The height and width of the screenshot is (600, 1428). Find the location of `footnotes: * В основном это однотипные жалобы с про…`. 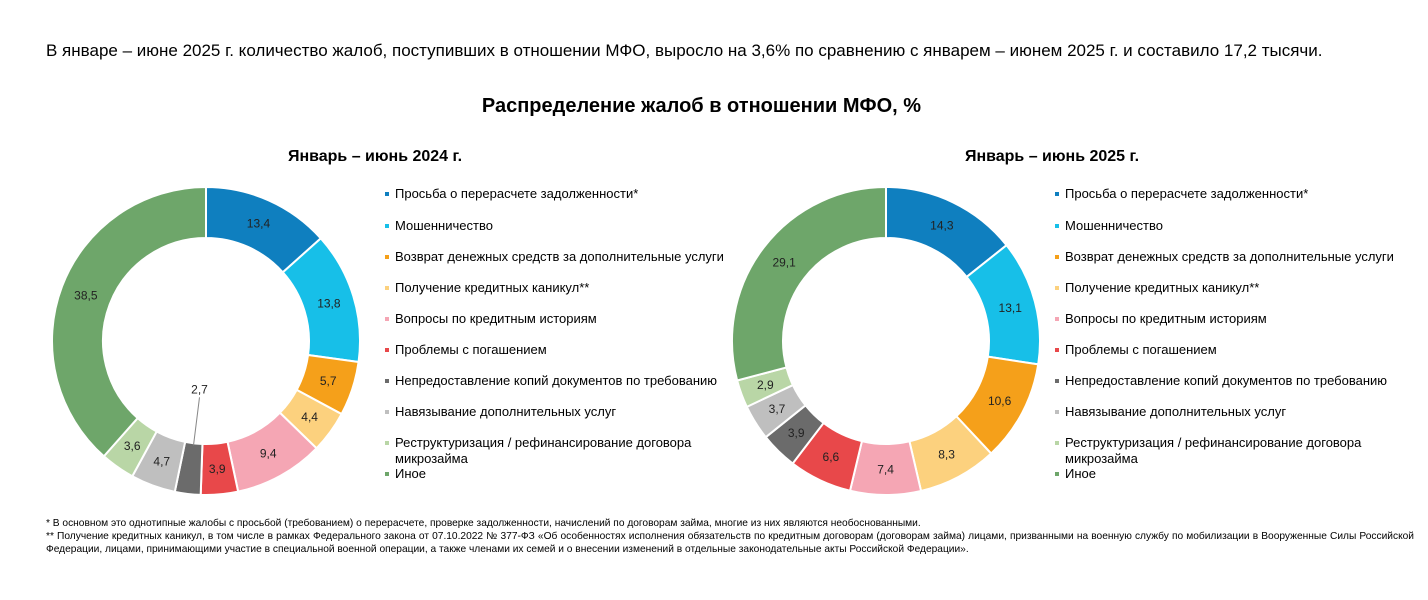

footnotes: * В основном это однотипные жалобы с про… is located at coordinates (730, 536).